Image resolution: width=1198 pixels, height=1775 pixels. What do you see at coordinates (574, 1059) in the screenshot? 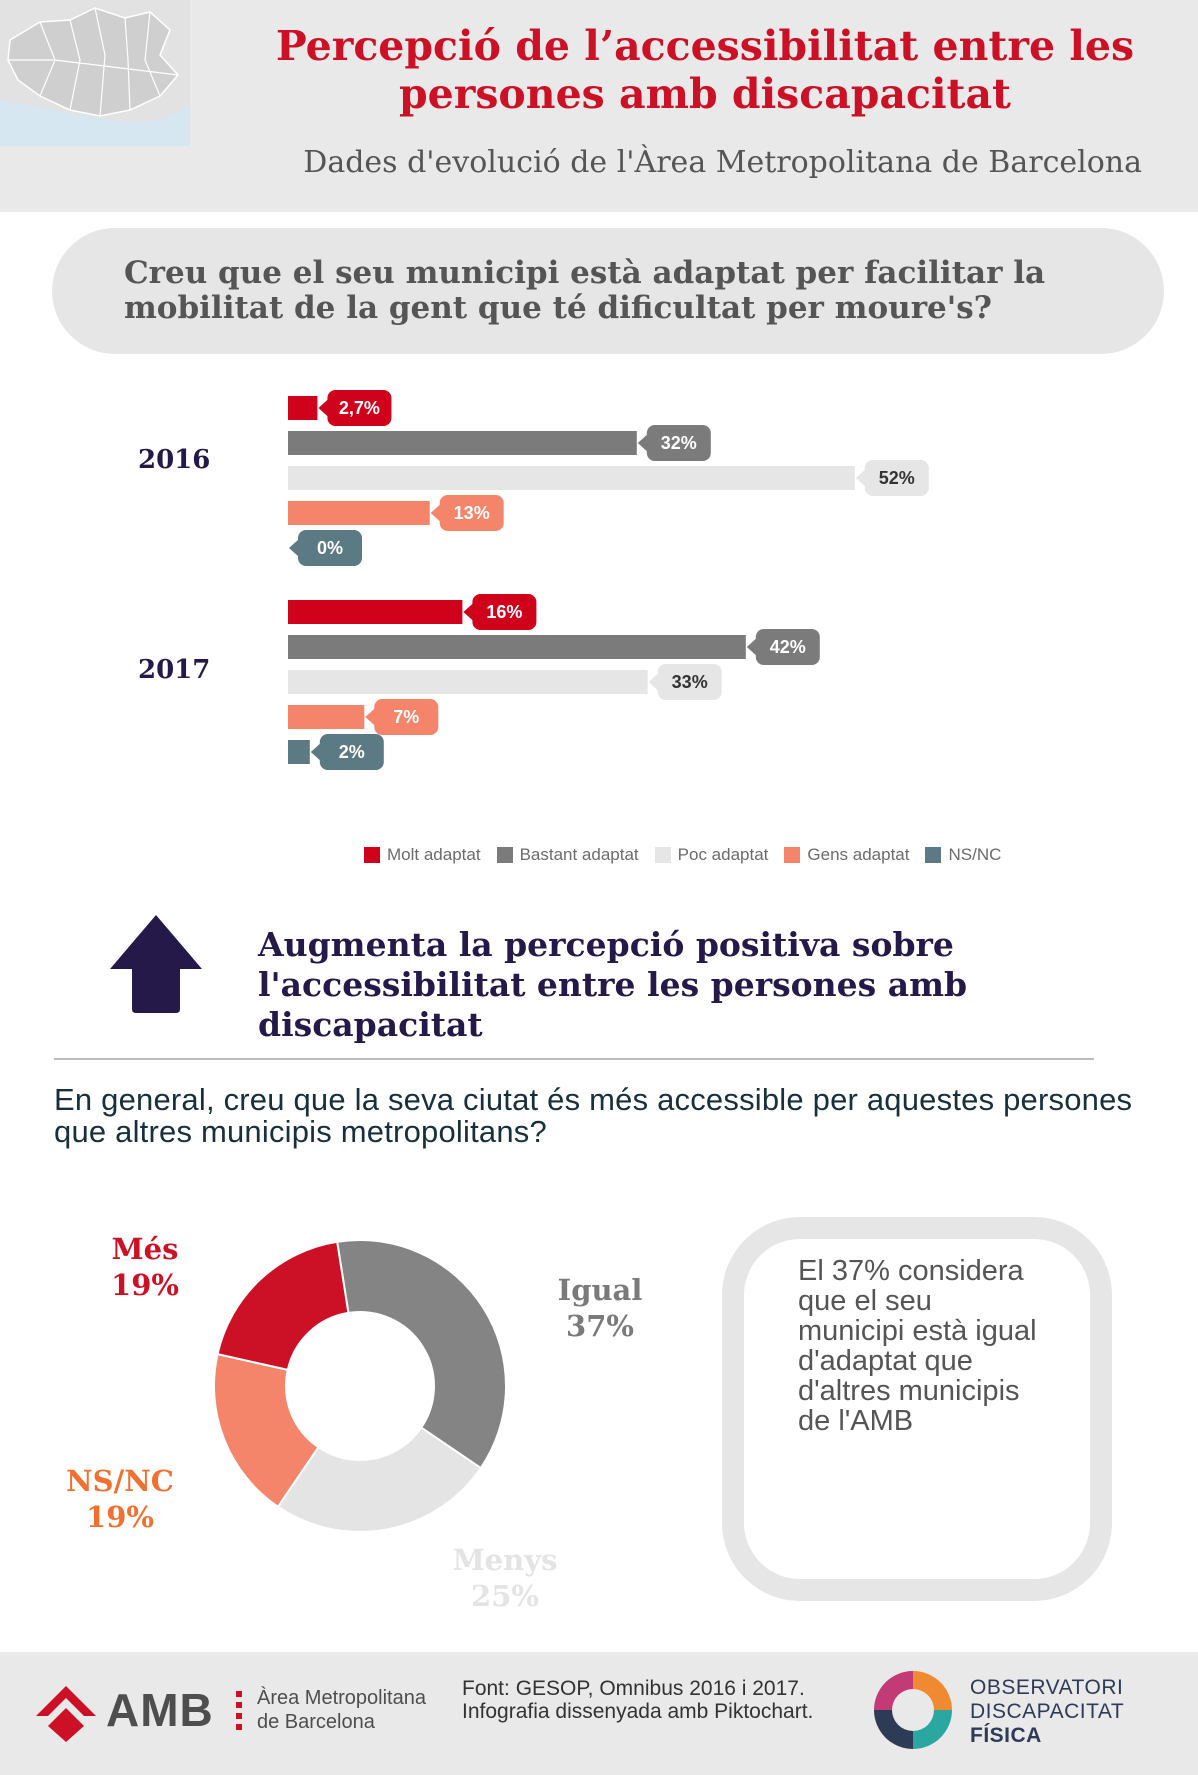
I see `divider` at bounding box center [574, 1059].